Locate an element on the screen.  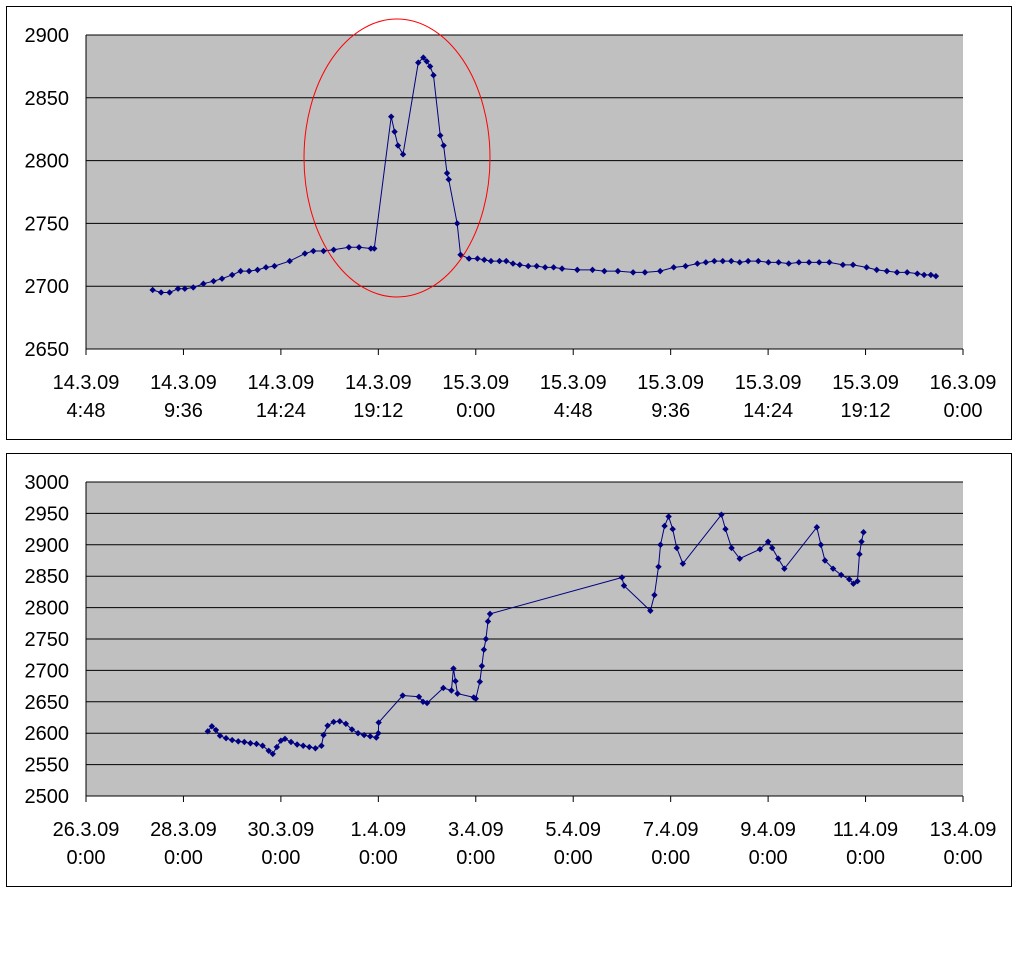
x-tick-date-2-8: 11.4.09 is located at coordinates (865, 830).